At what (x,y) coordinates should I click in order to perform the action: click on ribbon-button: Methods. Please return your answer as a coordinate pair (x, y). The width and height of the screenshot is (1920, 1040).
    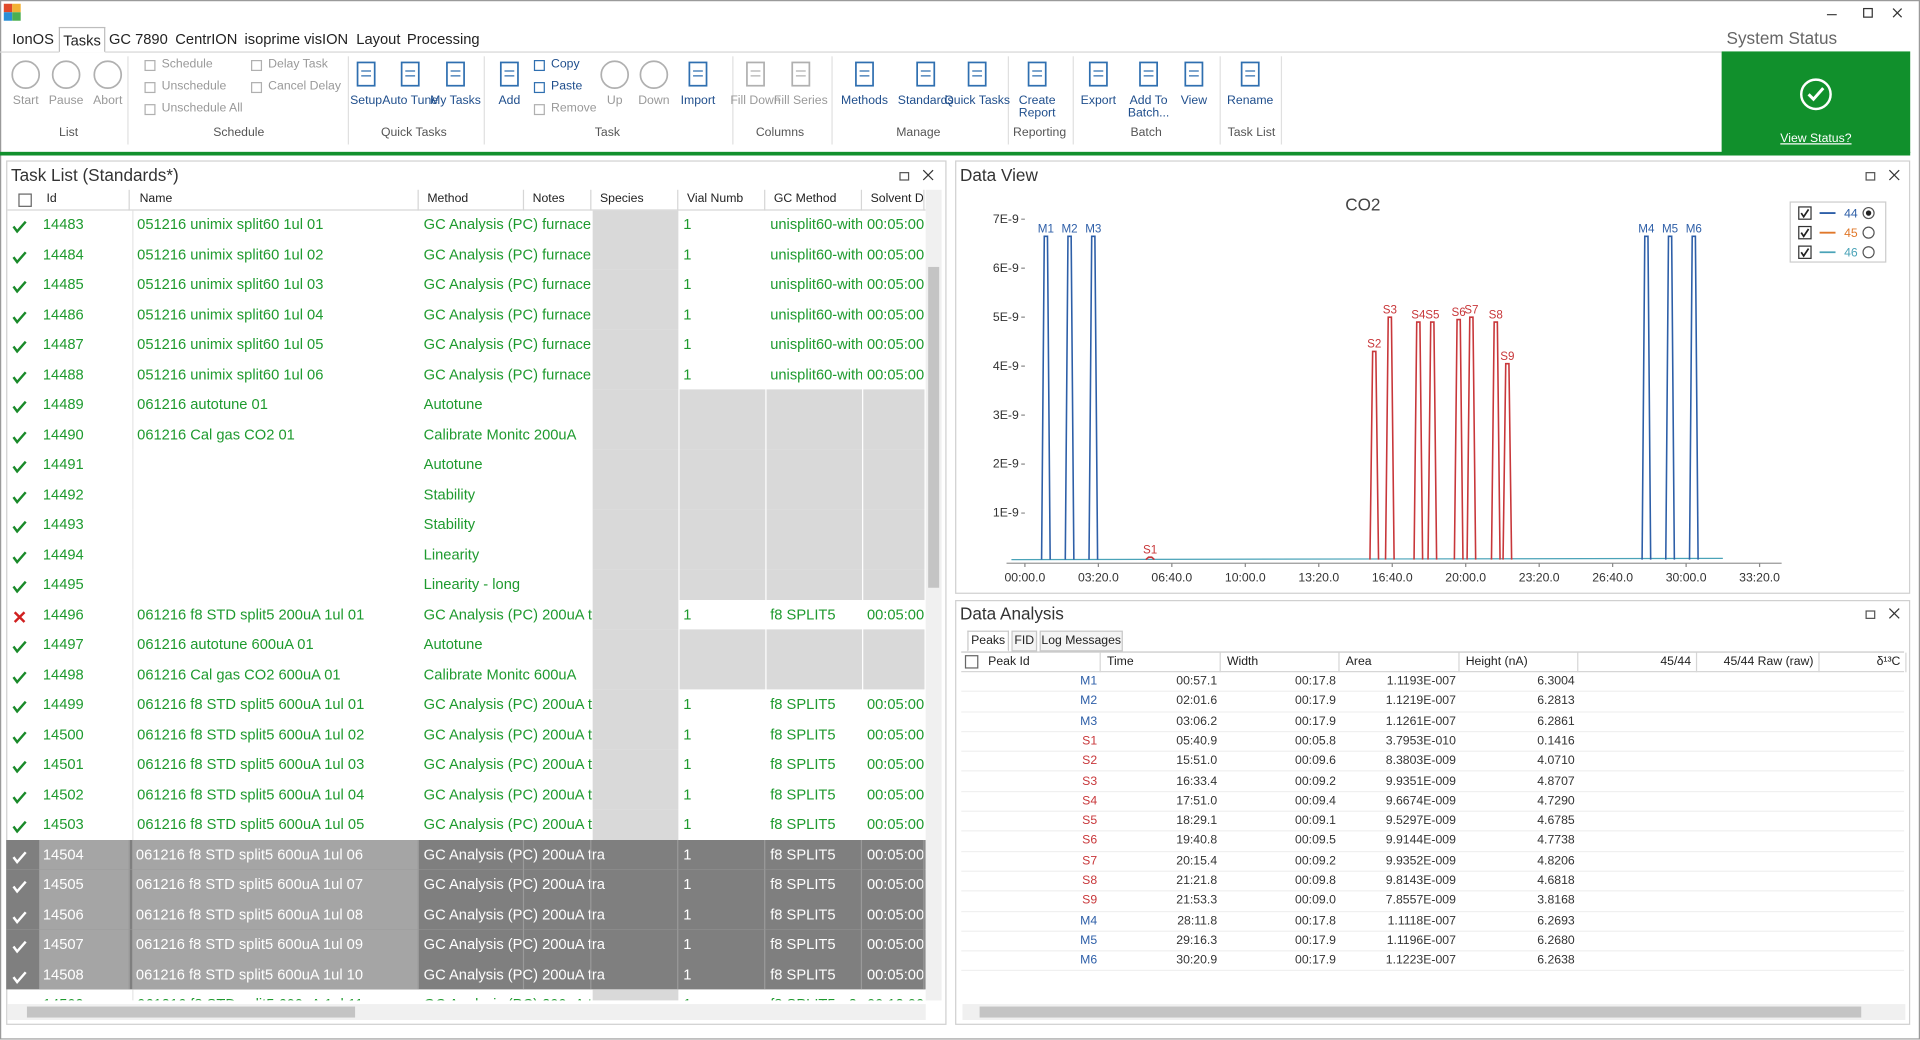
    Looking at the image, I should click on (864, 102).